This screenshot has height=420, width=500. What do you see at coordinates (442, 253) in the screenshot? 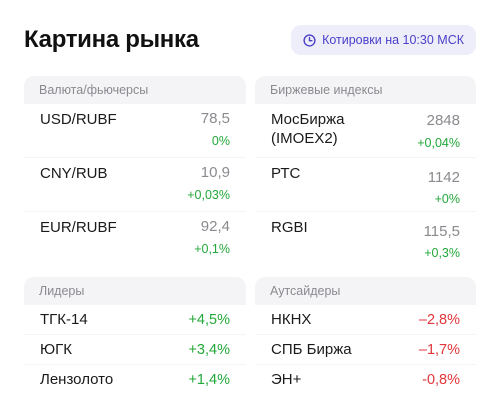
I see `index-change: +0,3%` at bounding box center [442, 253].